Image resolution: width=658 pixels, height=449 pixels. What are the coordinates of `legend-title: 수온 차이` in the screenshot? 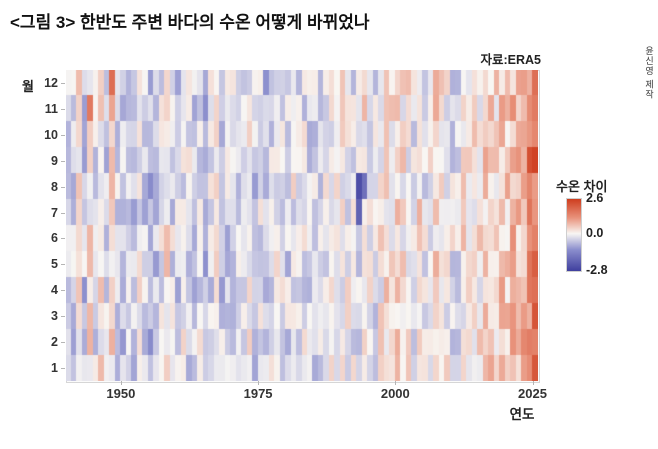 It's located at (582, 186).